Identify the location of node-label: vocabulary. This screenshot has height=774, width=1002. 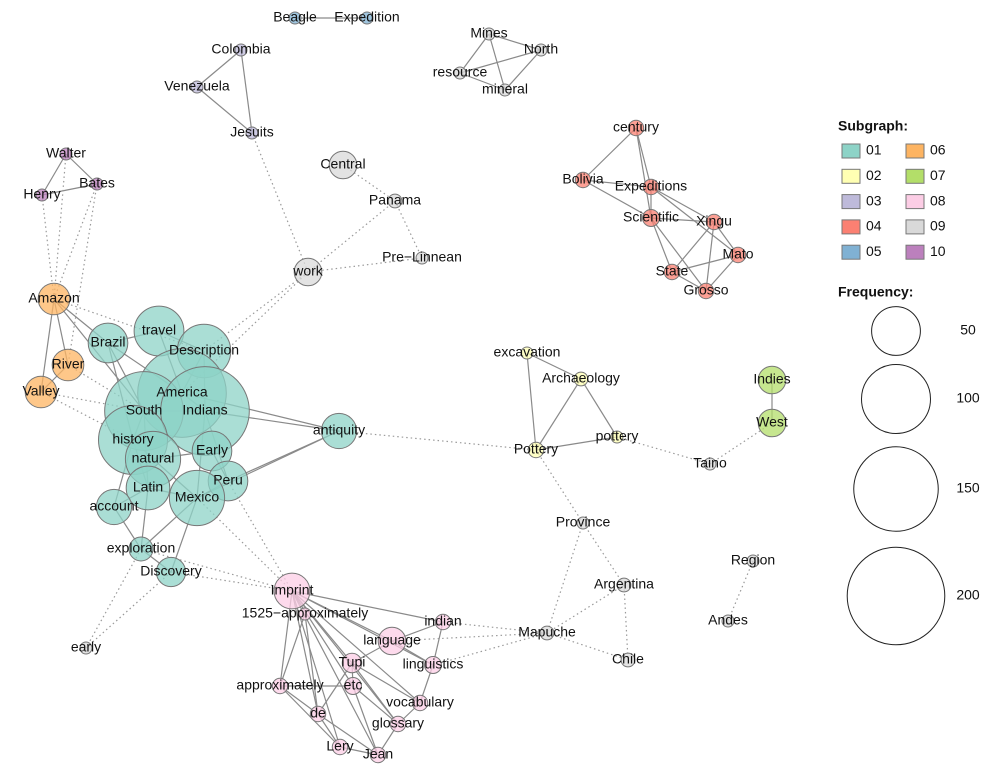
(420, 702).